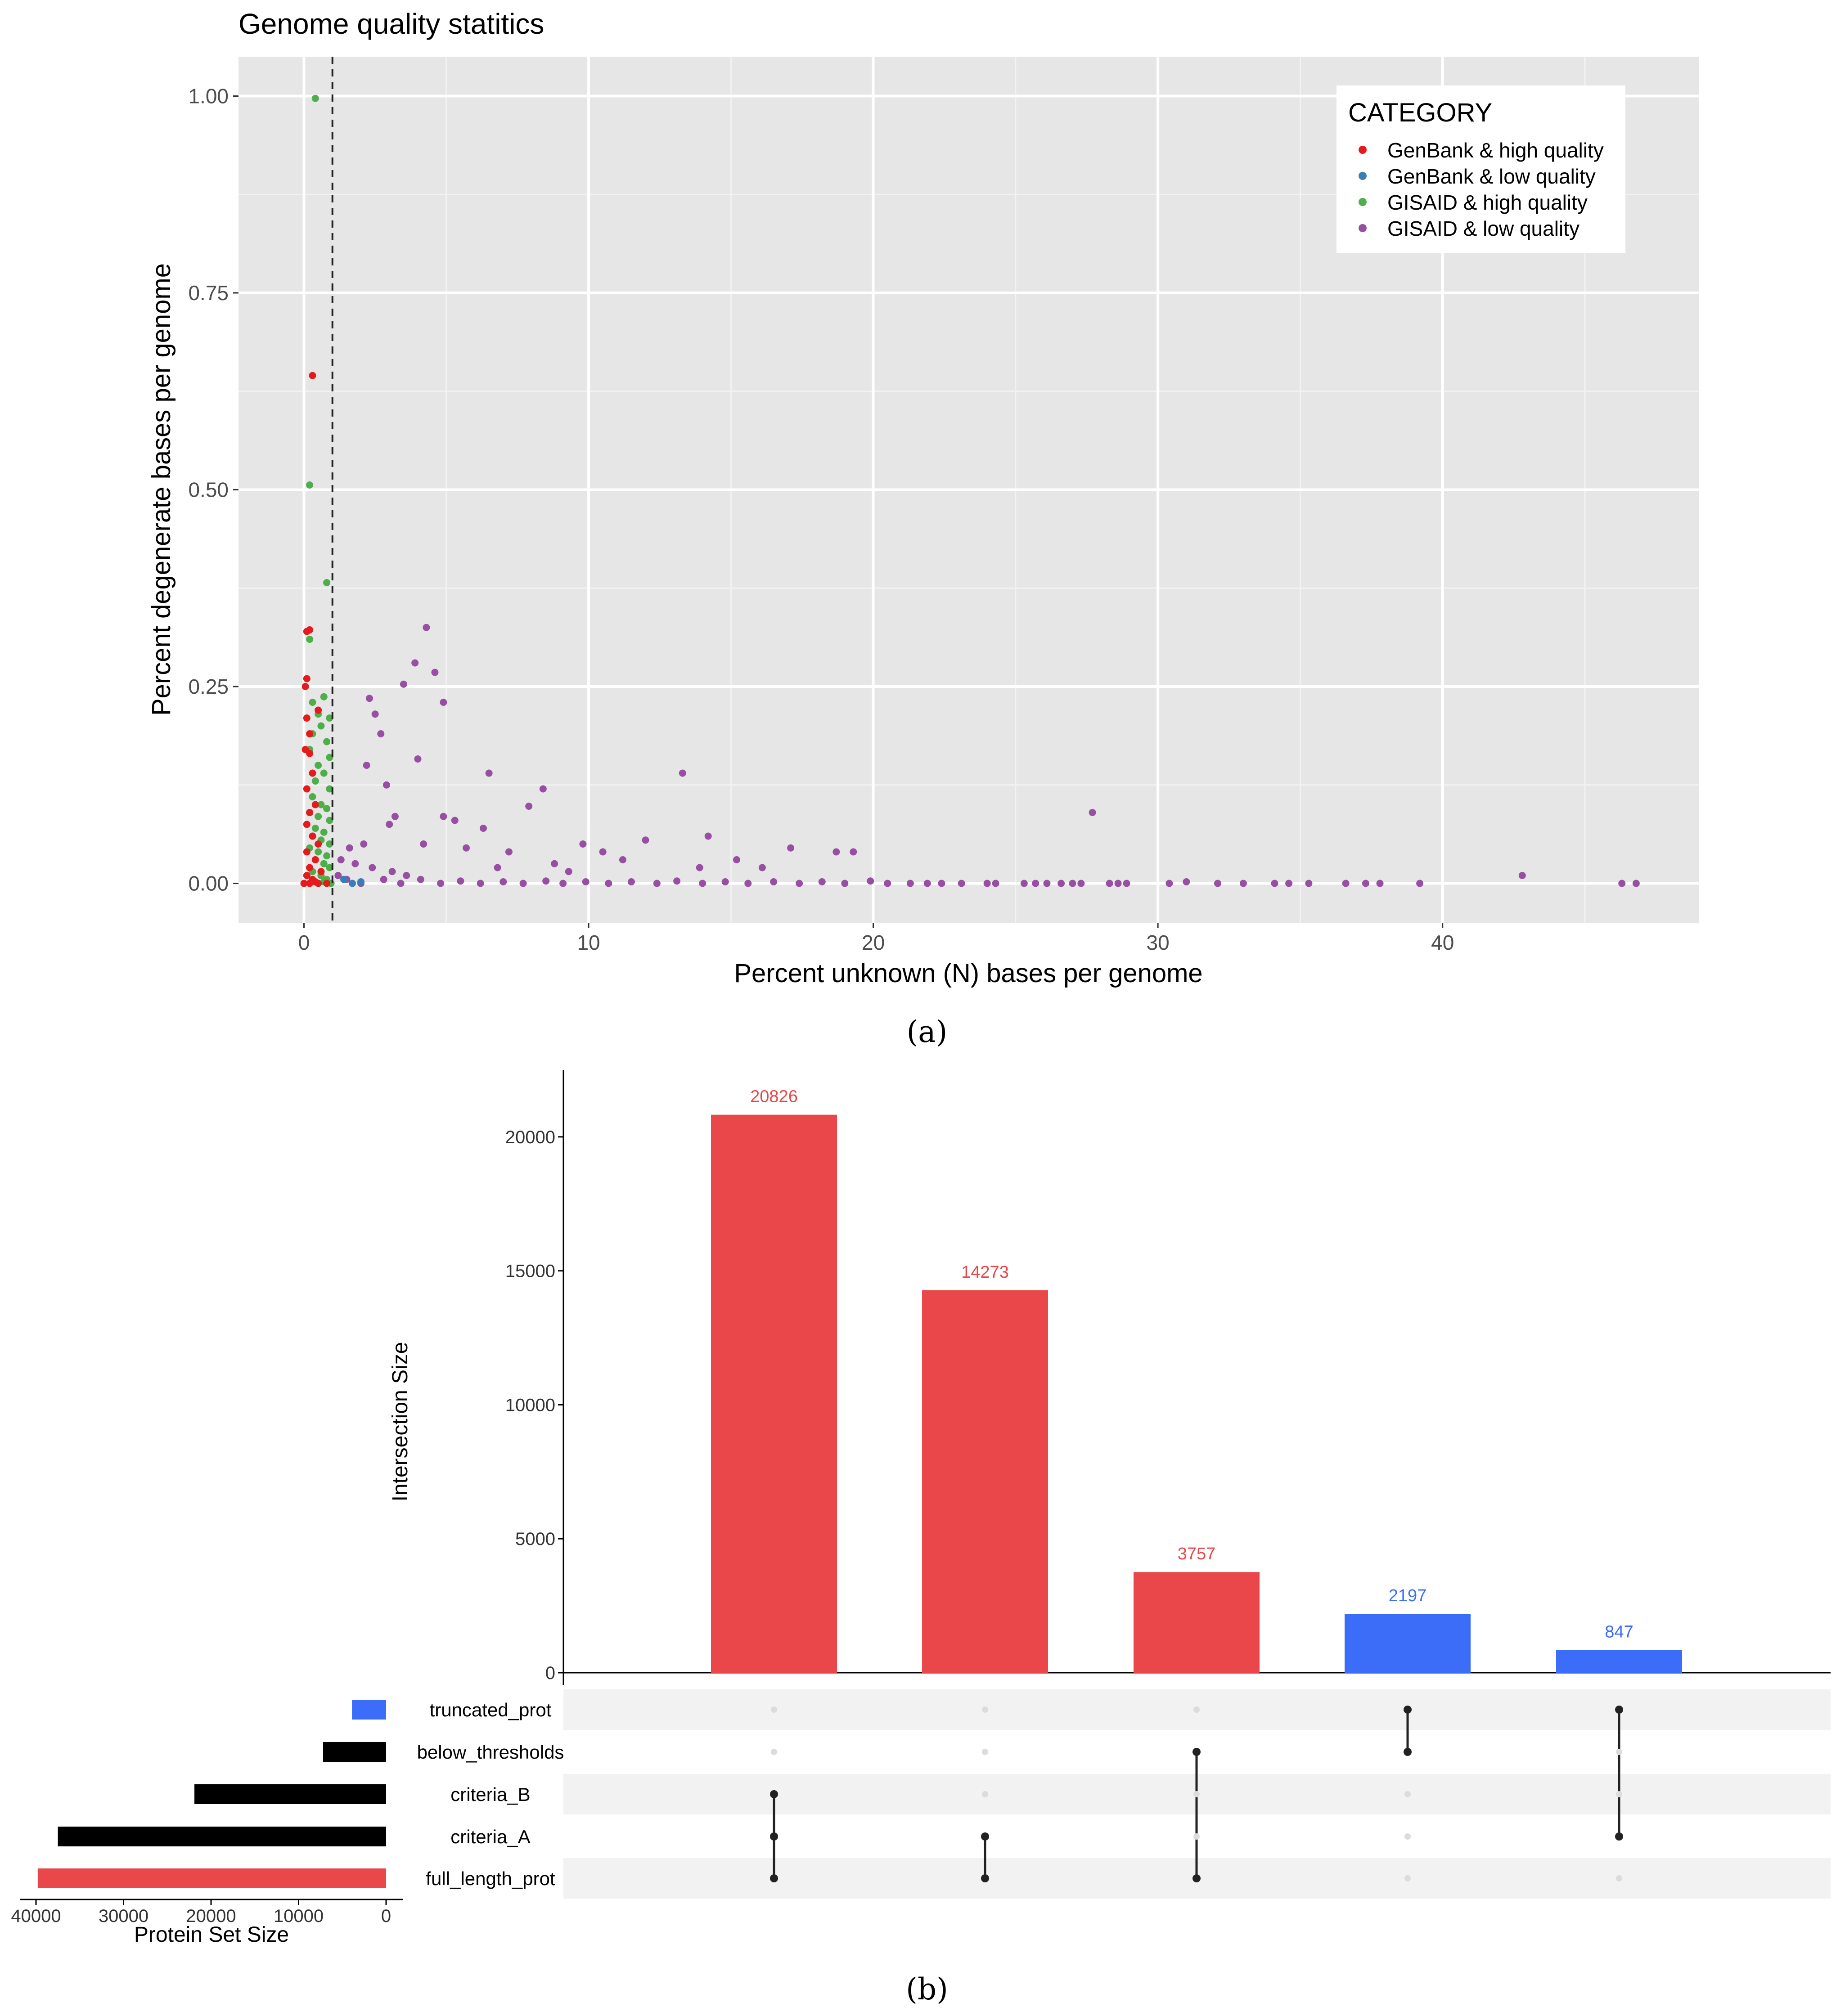 The image size is (1845, 2016). What do you see at coordinates (968, 974) in the screenshot?
I see `scatter-x-axis-label: Percent unknown (N) bases per genome` at bounding box center [968, 974].